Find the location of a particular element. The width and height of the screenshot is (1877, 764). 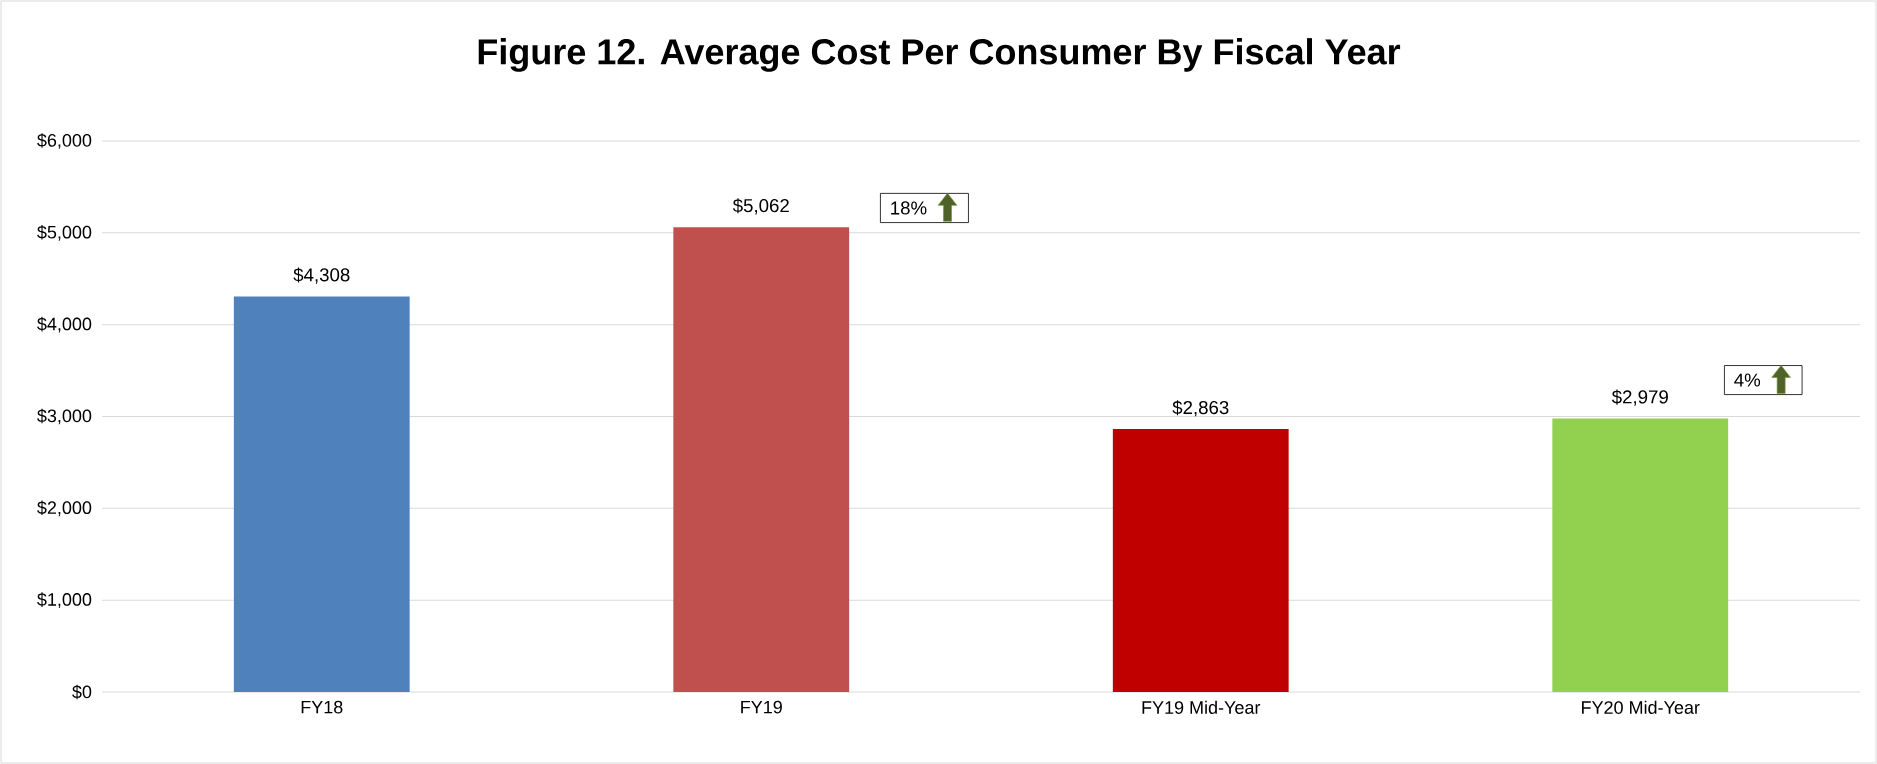

x-tick-label: FY19 Mid-Year is located at coordinates (1201, 707).